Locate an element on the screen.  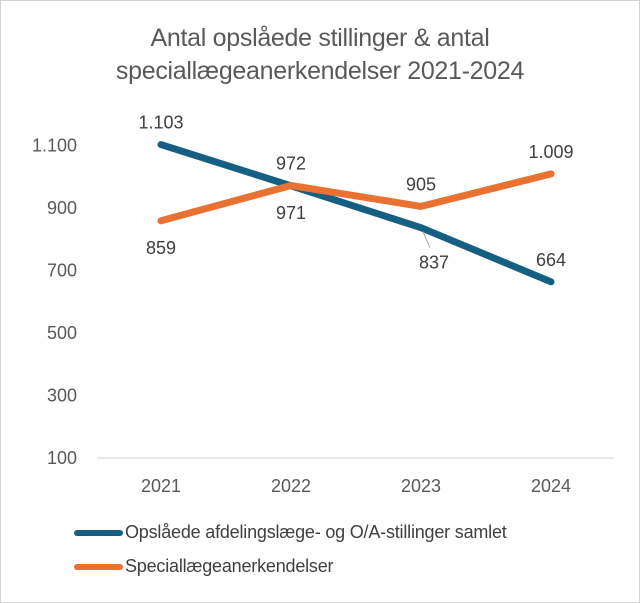
data-label: 972 is located at coordinates (291, 164).